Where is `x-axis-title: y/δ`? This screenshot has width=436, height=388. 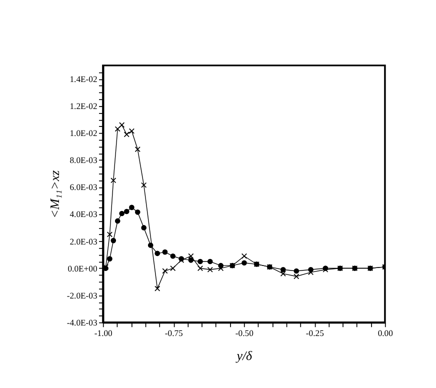
x-axis-title: y/δ is located at coordinates (244, 355).